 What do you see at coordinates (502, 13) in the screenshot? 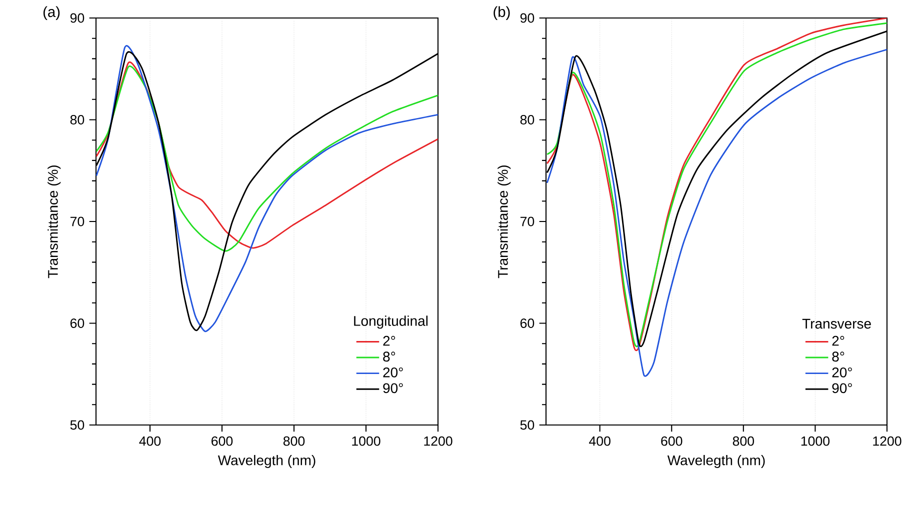
I see `chart-title: (b)` at bounding box center [502, 13].